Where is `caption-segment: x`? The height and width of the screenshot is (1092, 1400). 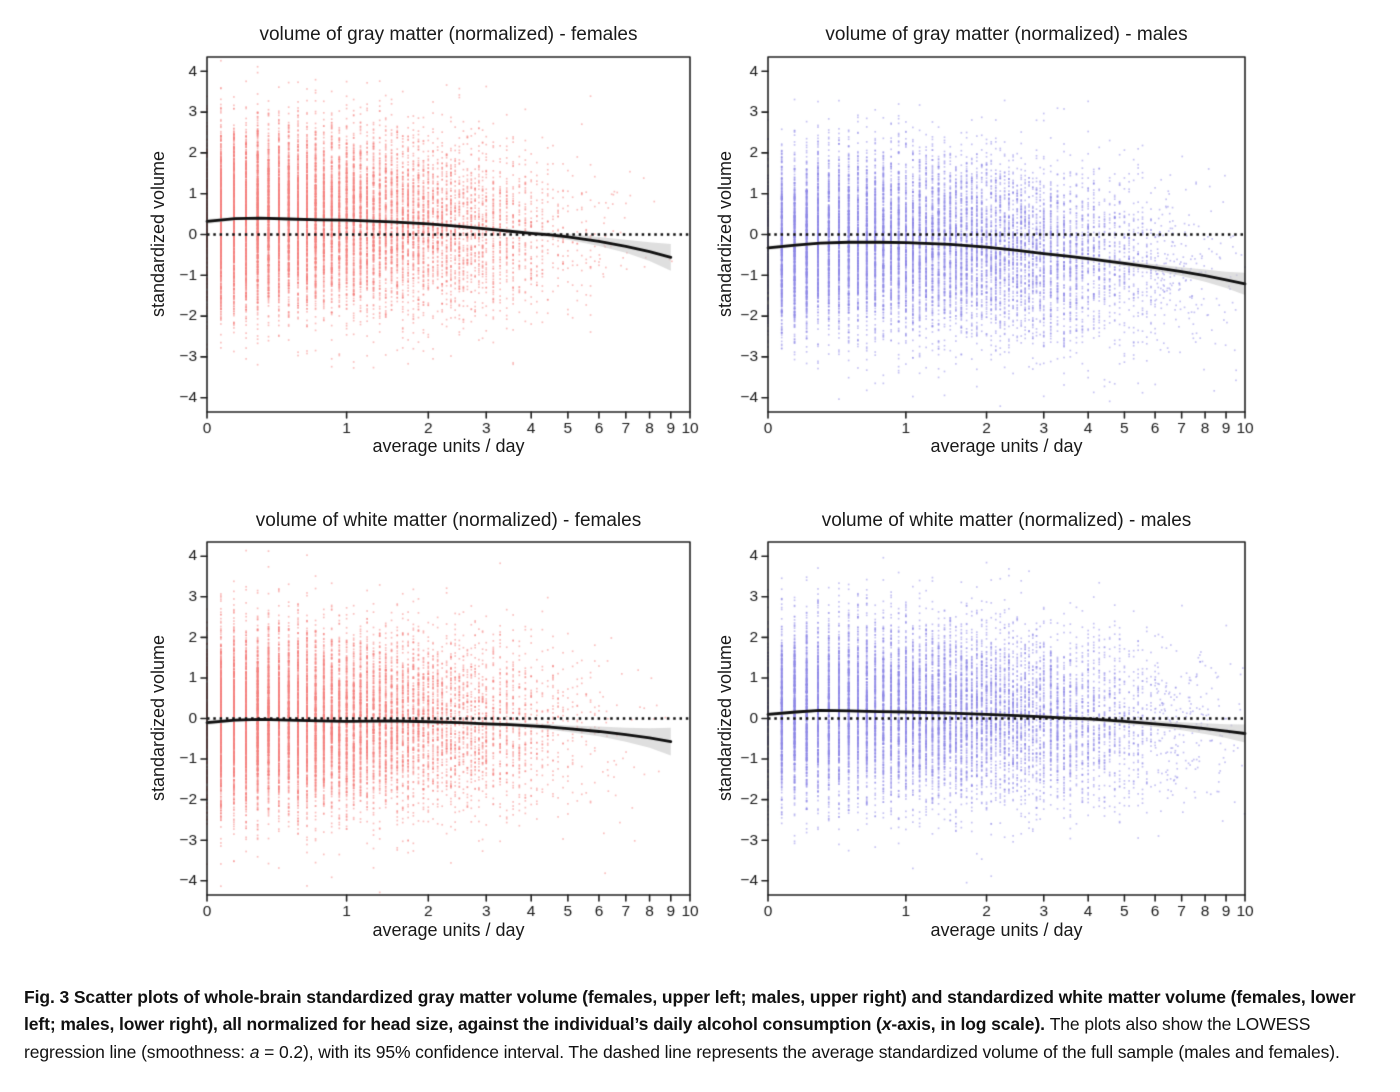
caption-segment: x is located at coordinates (886, 1024).